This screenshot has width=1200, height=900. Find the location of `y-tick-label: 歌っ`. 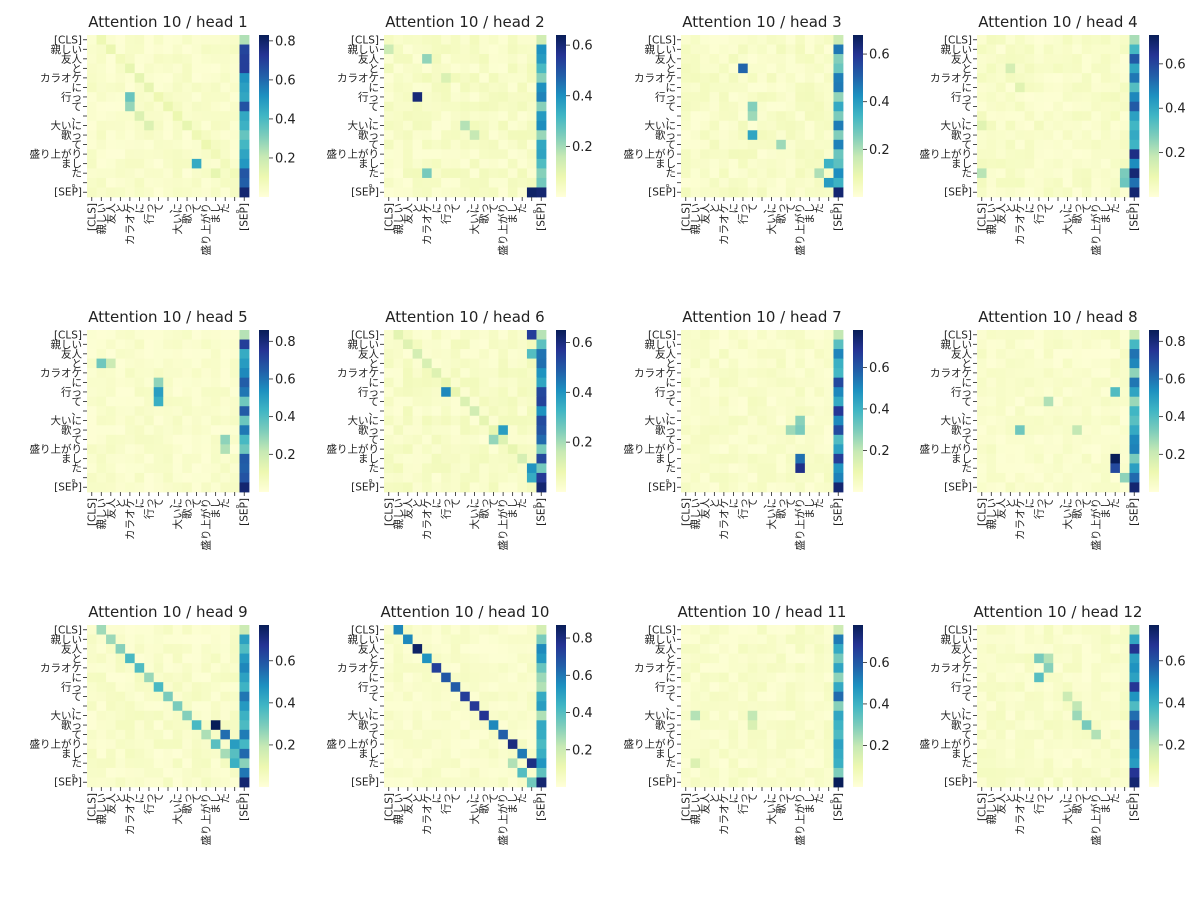

y-tick-label: 歌っ is located at coordinates (961, 135).